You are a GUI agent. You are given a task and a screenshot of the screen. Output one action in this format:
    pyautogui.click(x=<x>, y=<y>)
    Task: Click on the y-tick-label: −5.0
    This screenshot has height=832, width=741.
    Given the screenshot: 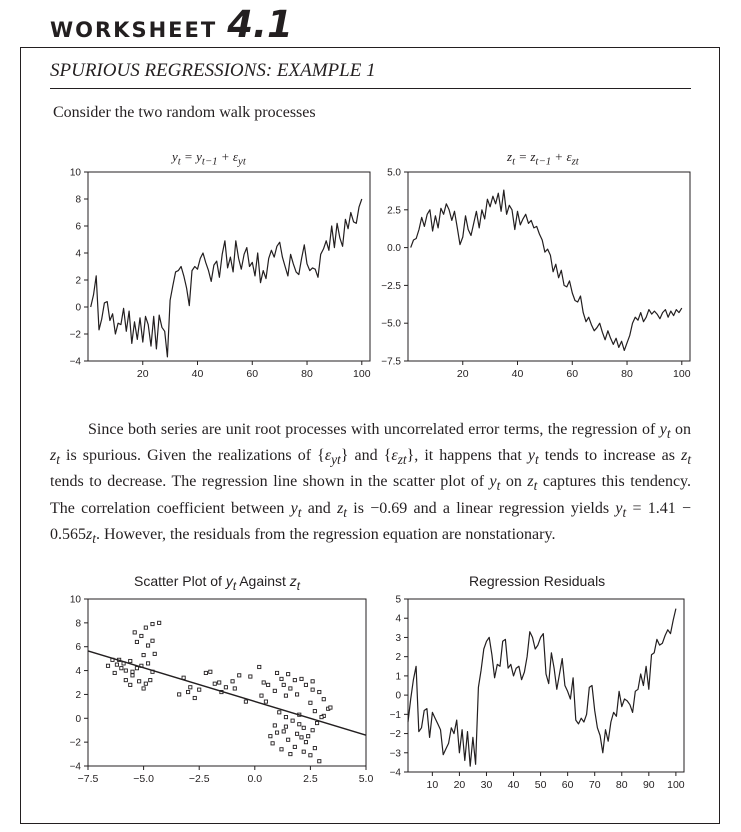 What is the action you would take?
    pyautogui.click(x=391, y=324)
    